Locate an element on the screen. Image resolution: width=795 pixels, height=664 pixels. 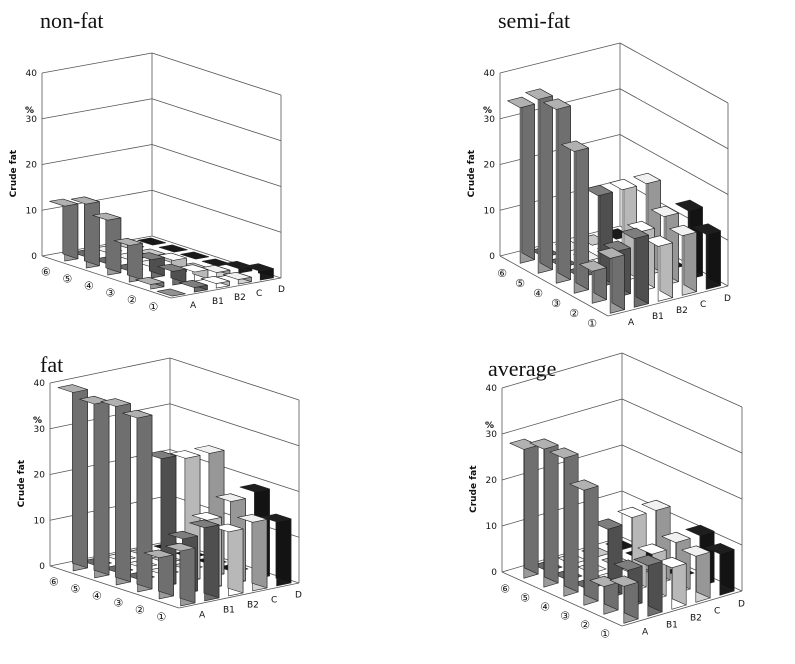
bar-group is located at coordinates (161, 246).